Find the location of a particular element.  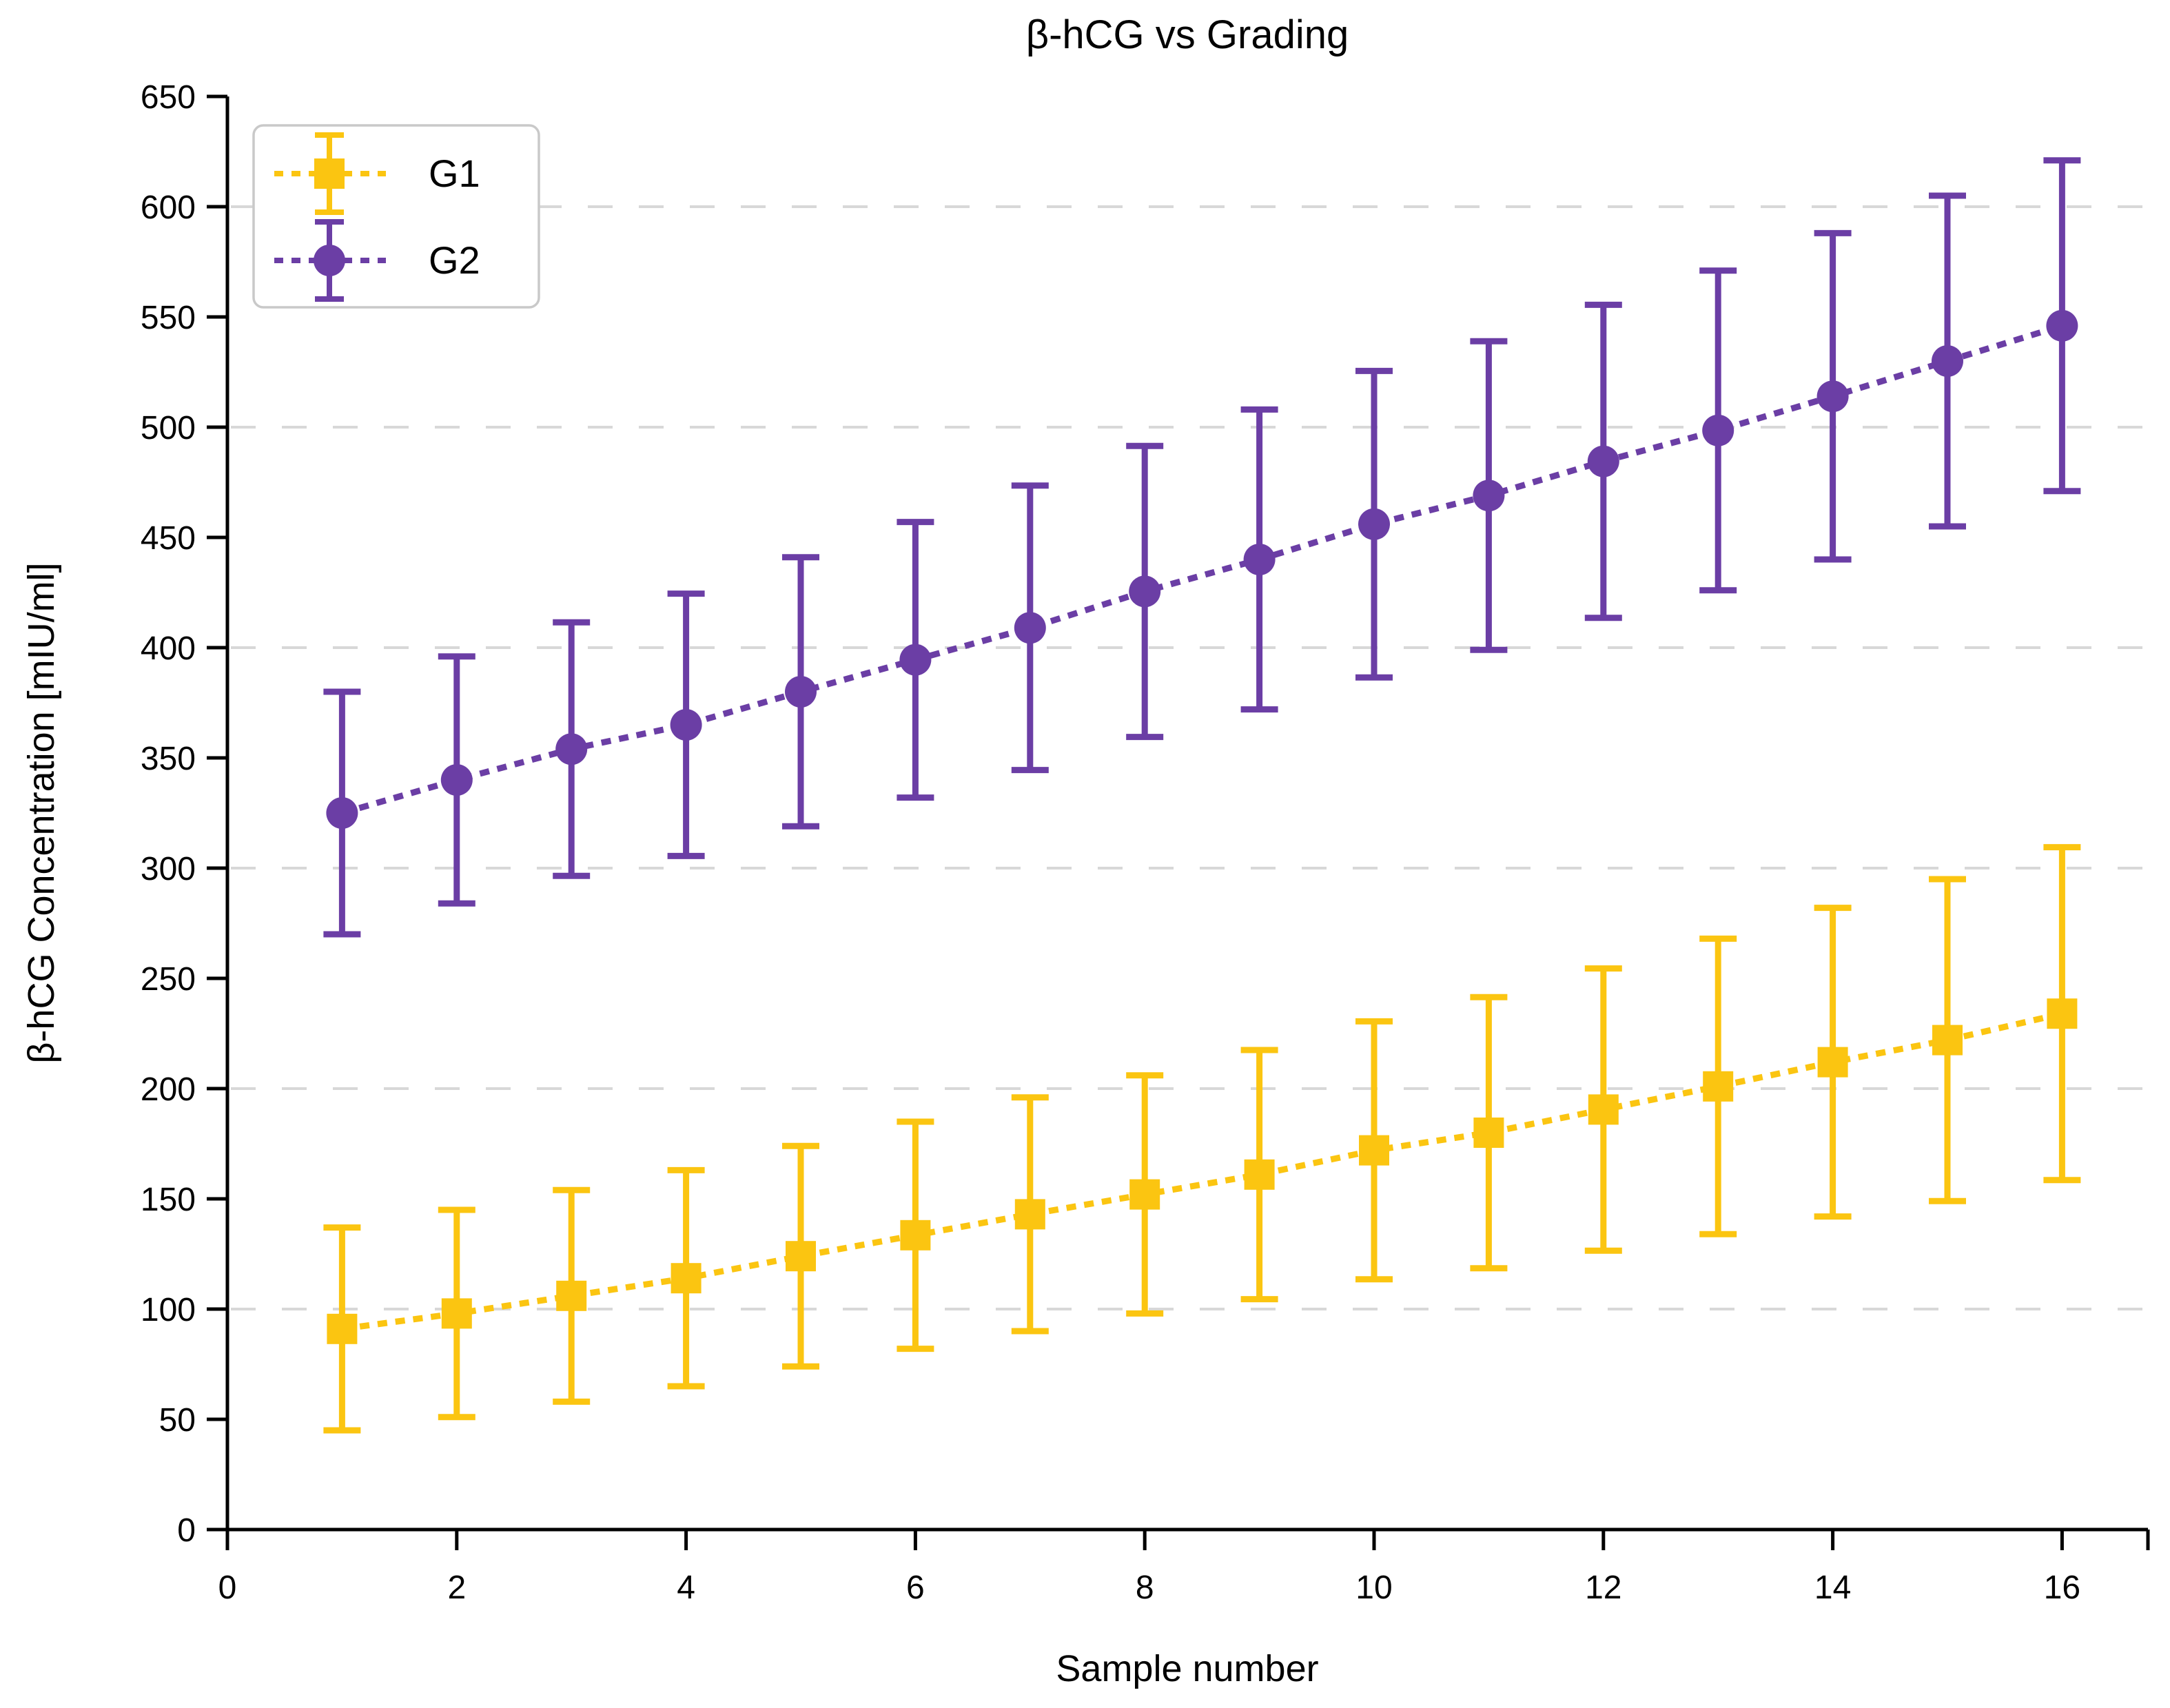

y-tick-label: 550 is located at coordinates (168, 318).